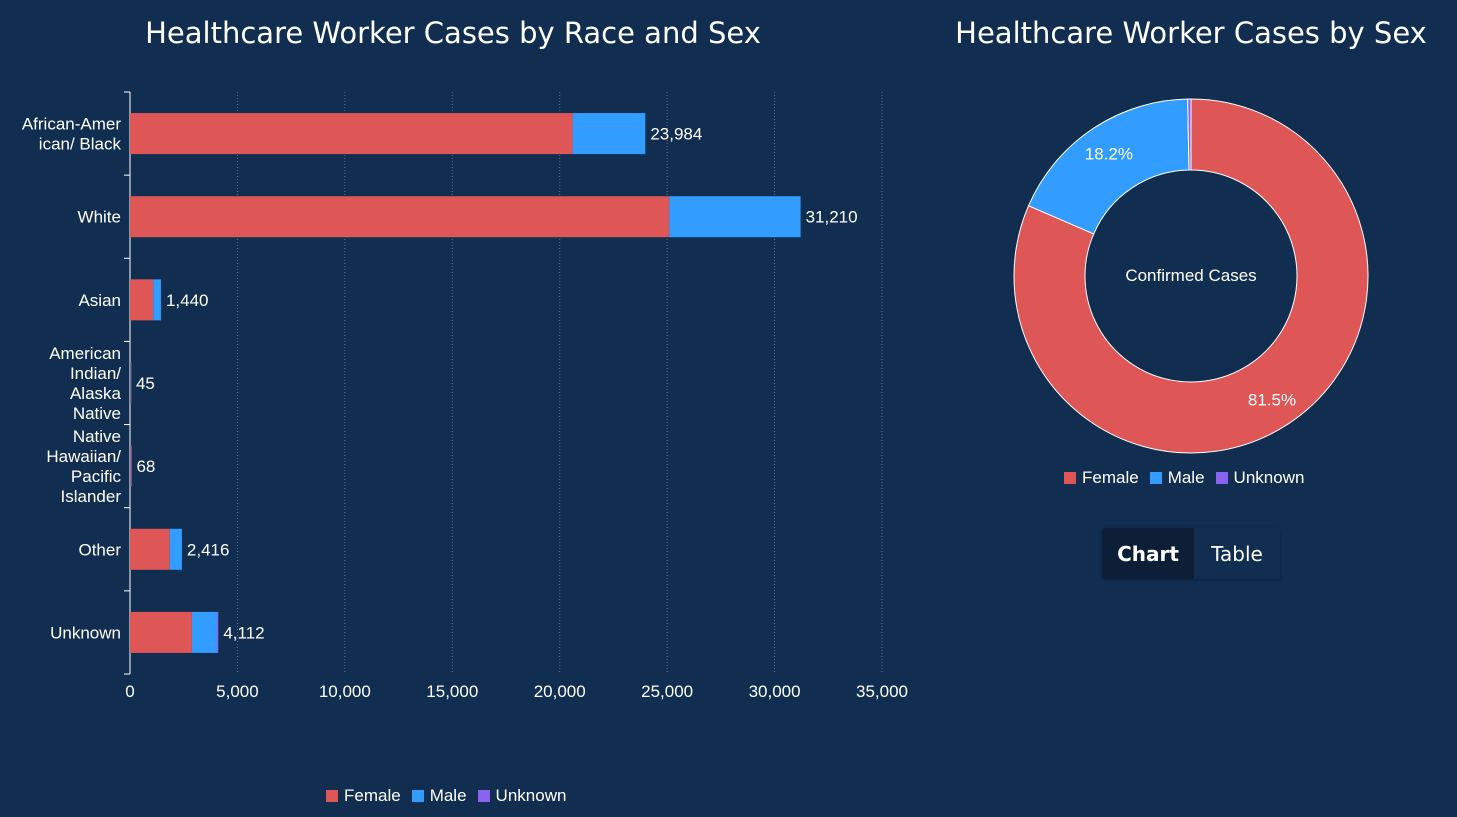  Describe the element at coordinates (83, 456) in the screenshot. I see `category-label-line: Hawaiian/` at that location.